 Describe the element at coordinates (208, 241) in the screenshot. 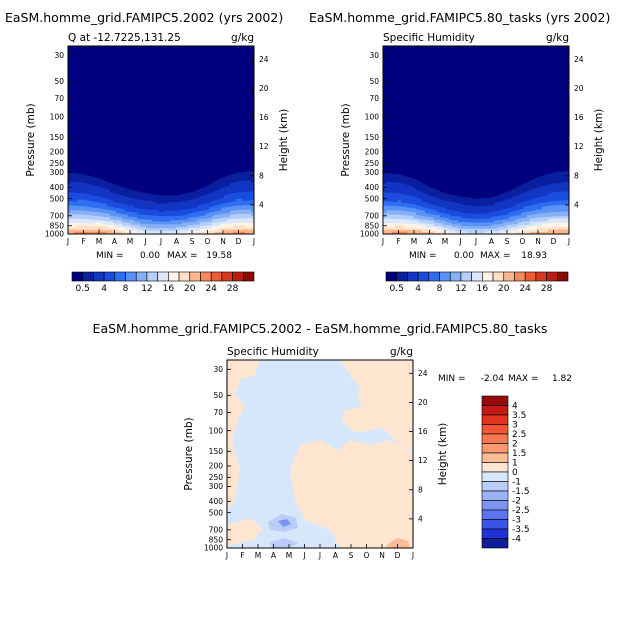

I see `x-tick-label: O` at that location.